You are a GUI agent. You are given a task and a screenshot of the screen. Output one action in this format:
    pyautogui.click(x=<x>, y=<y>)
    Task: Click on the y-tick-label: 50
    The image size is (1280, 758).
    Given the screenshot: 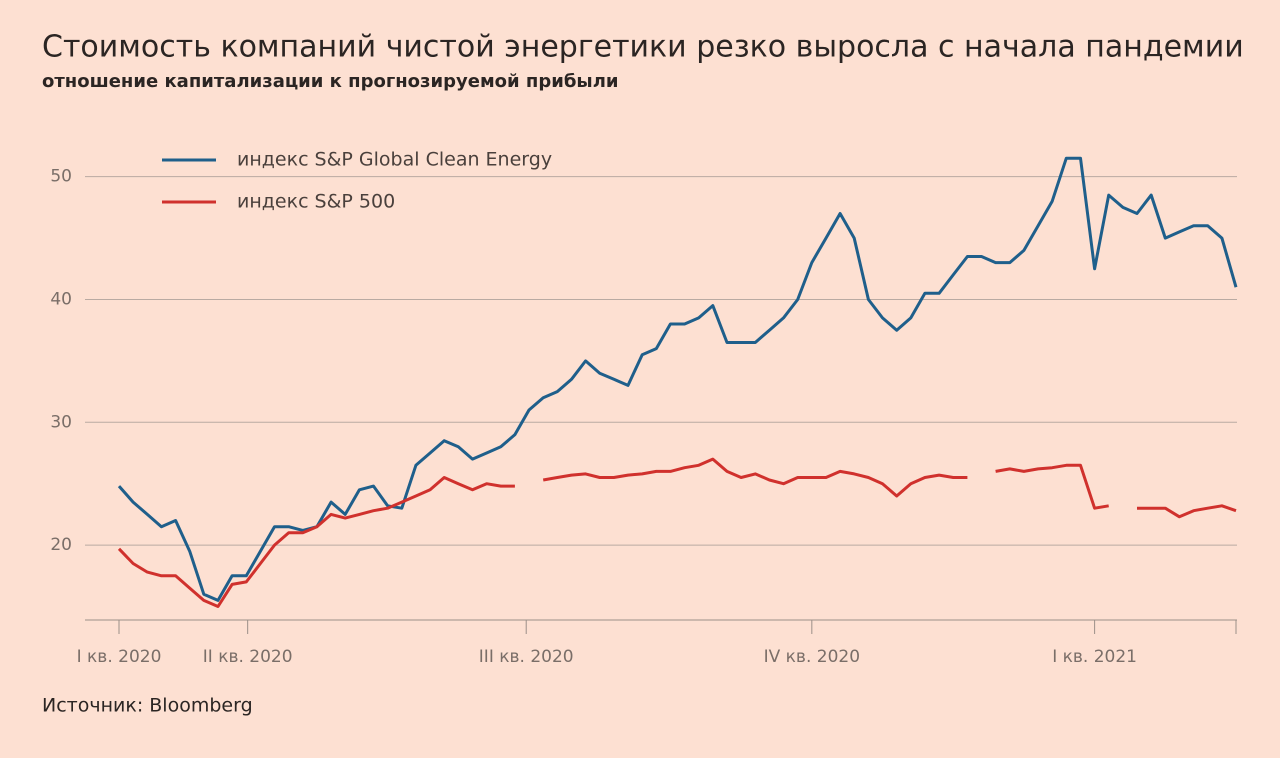 What is the action you would take?
    pyautogui.click(x=61, y=177)
    